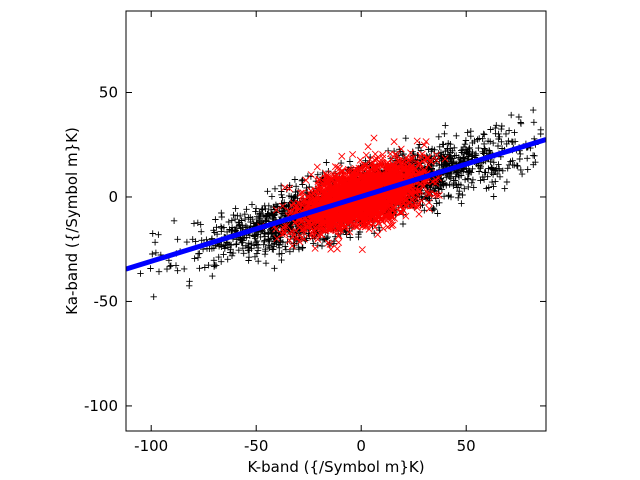 This screenshot has height=480, width=640. I want to click on cross-marker-series, so click(353, 194).